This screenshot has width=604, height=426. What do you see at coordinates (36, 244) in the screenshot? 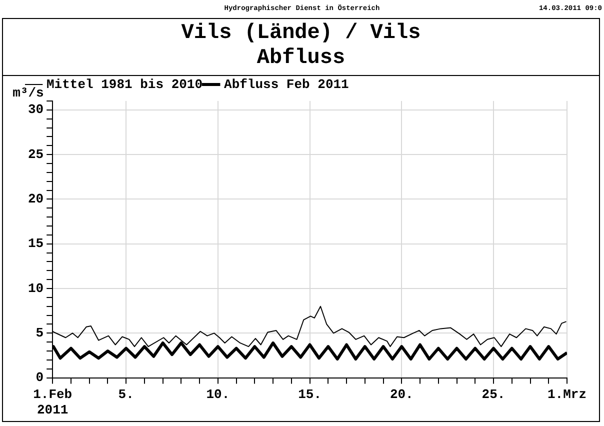
I see `y-tick-label: 15` at bounding box center [36, 244].